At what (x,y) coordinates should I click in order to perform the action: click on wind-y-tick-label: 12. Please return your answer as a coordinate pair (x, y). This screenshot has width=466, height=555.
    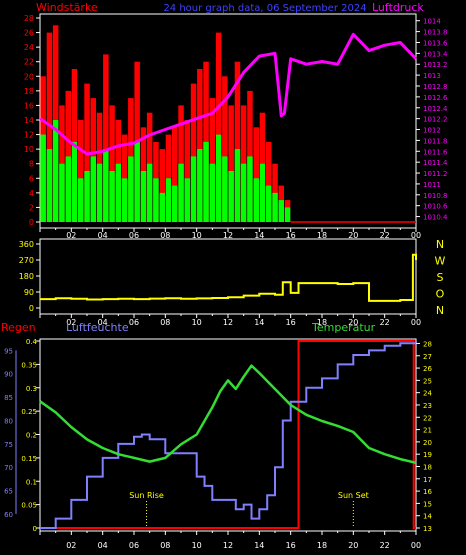
    Looking at the image, I should click on (29, 135).